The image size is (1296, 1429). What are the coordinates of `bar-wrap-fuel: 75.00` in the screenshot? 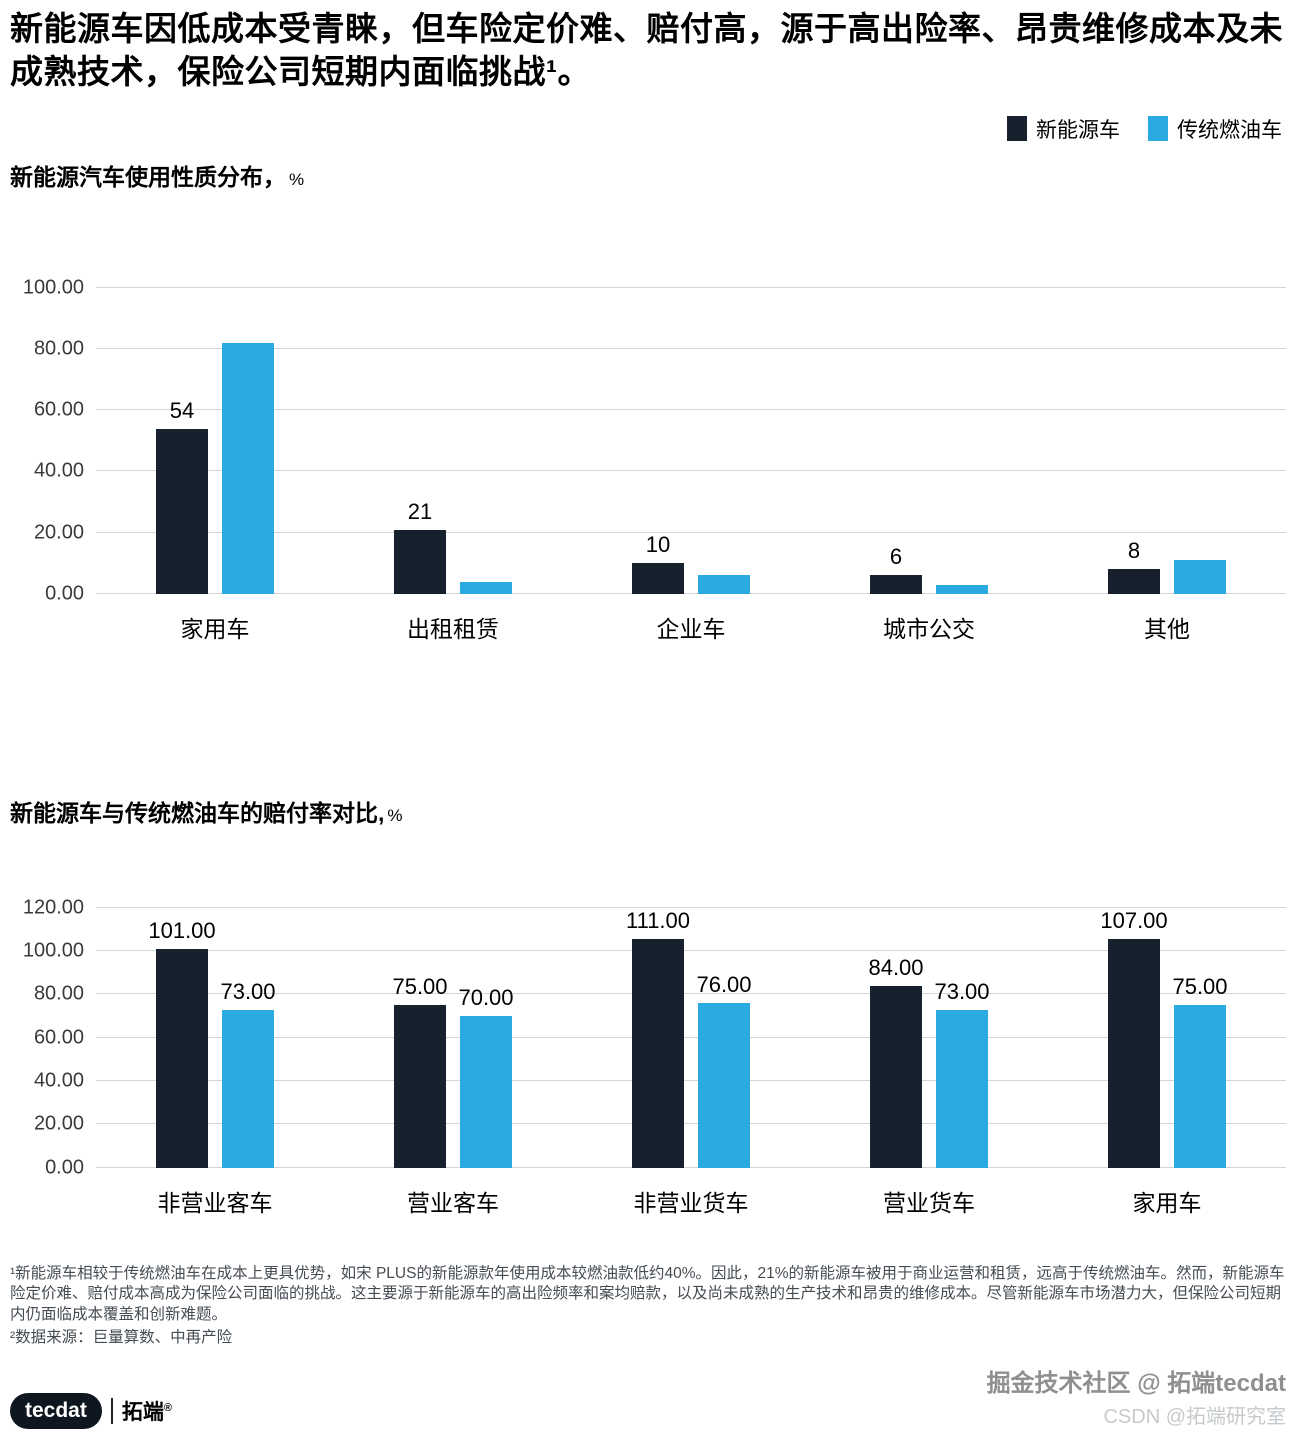 It's located at (1200, 1038).